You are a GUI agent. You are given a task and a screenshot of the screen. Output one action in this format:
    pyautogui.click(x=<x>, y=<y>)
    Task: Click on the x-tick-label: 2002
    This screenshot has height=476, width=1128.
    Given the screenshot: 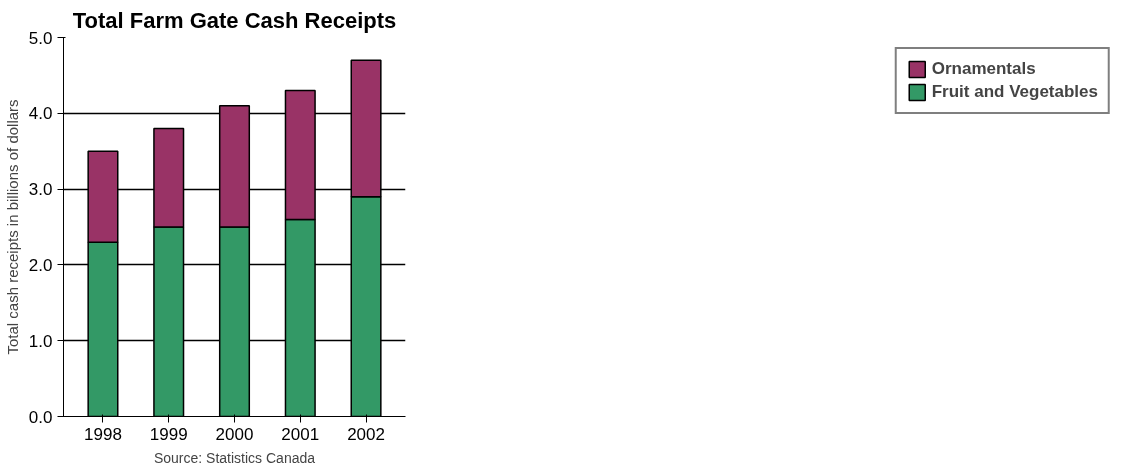 What is the action you would take?
    pyautogui.click(x=366, y=434)
    